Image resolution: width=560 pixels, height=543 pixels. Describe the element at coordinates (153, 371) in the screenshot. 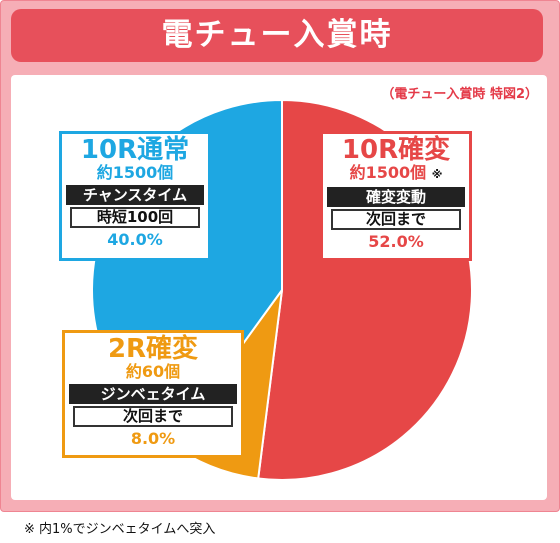

I see `slice-count: 約60個` at that location.